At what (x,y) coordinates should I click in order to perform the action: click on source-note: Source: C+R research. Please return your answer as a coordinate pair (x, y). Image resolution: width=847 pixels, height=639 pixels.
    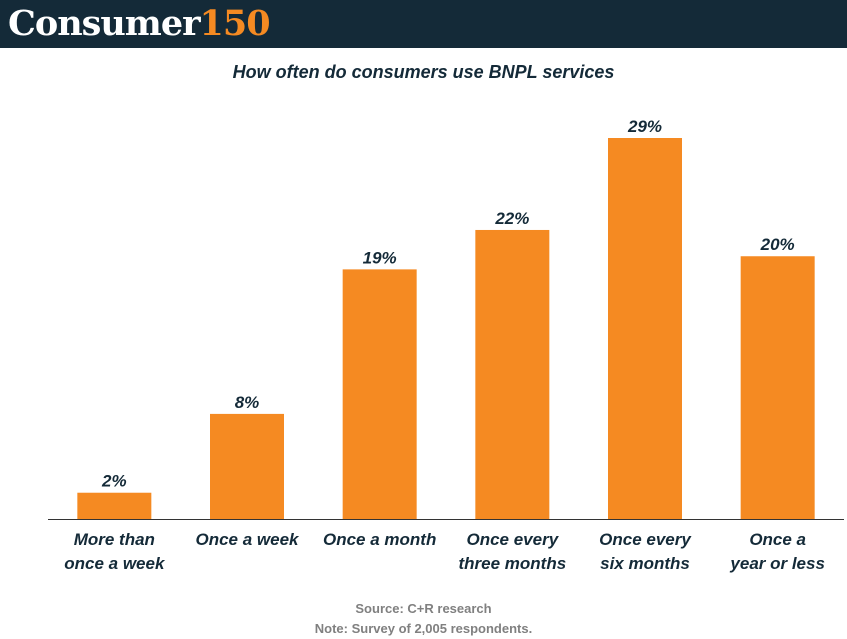
    Looking at the image, I should click on (423, 608).